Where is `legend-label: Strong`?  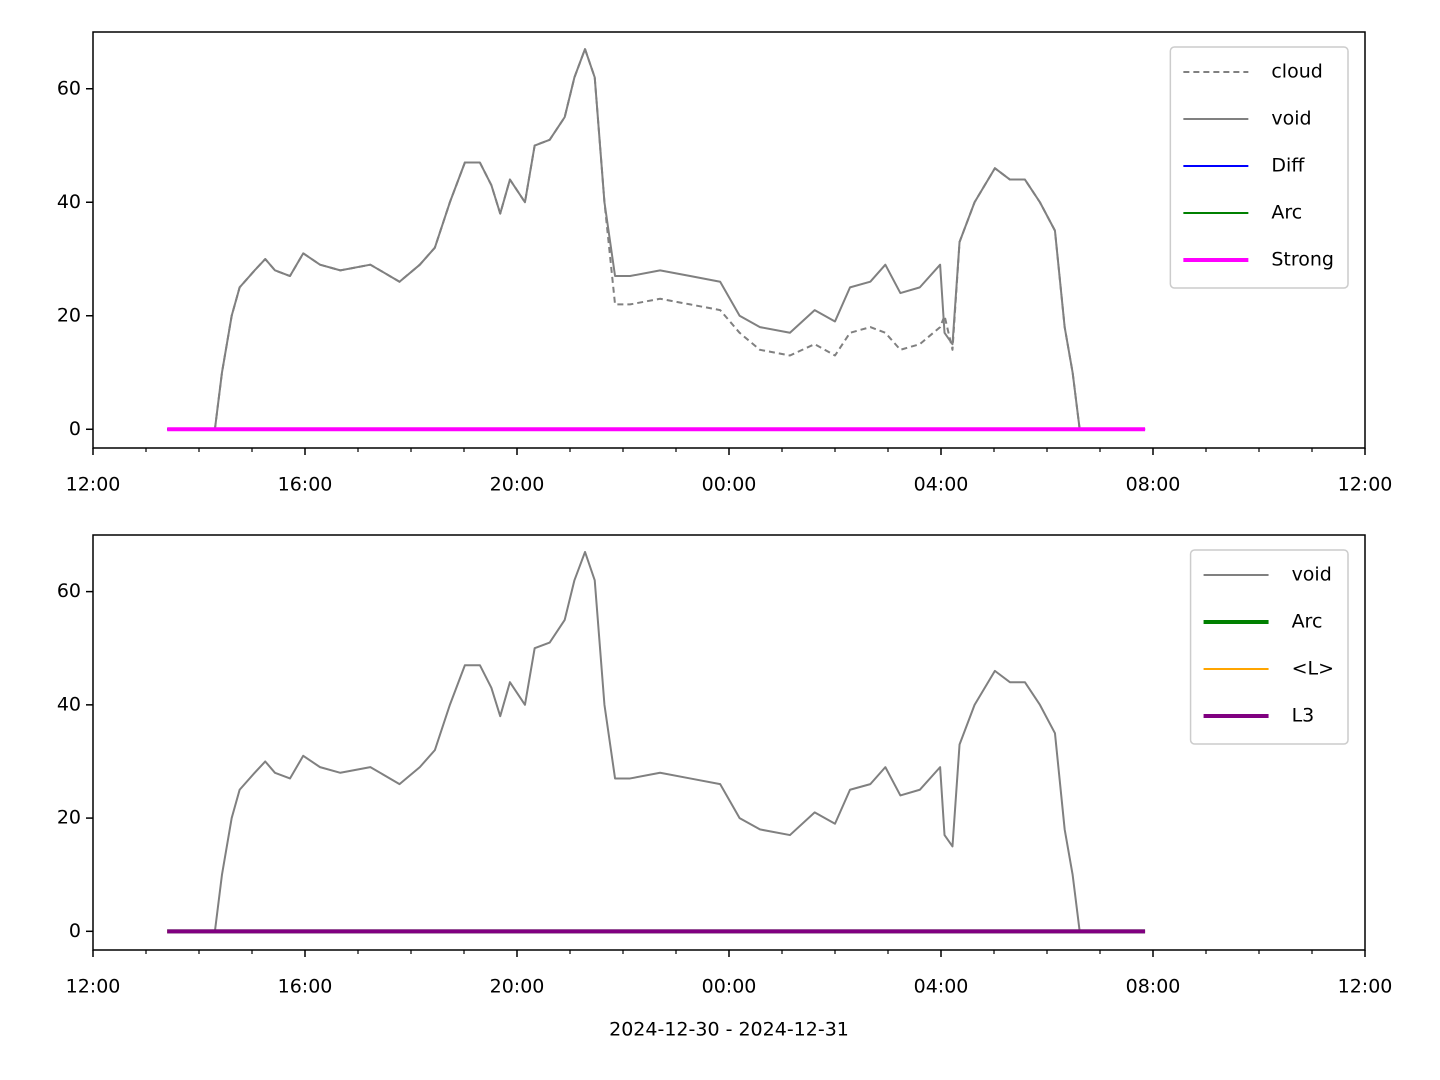 legend-label: Strong is located at coordinates (1302, 260).